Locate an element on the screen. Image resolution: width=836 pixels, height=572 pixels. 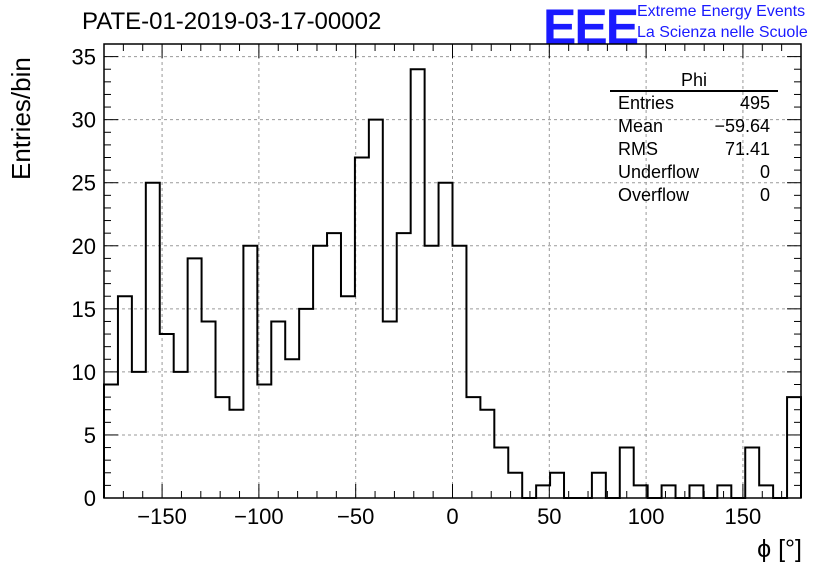
stats-label: Underflow is located at coordinates (659, 172).